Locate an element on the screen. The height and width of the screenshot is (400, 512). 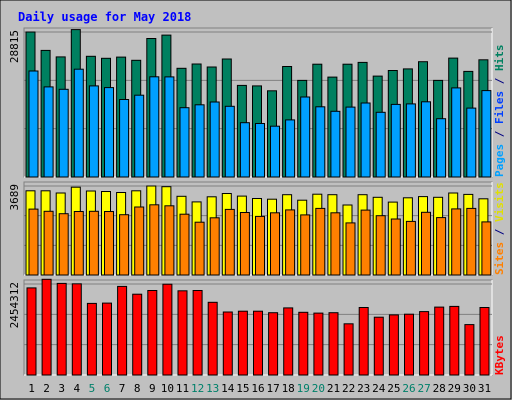
x-tick-label: 9 is located at coordinates (152, 388).